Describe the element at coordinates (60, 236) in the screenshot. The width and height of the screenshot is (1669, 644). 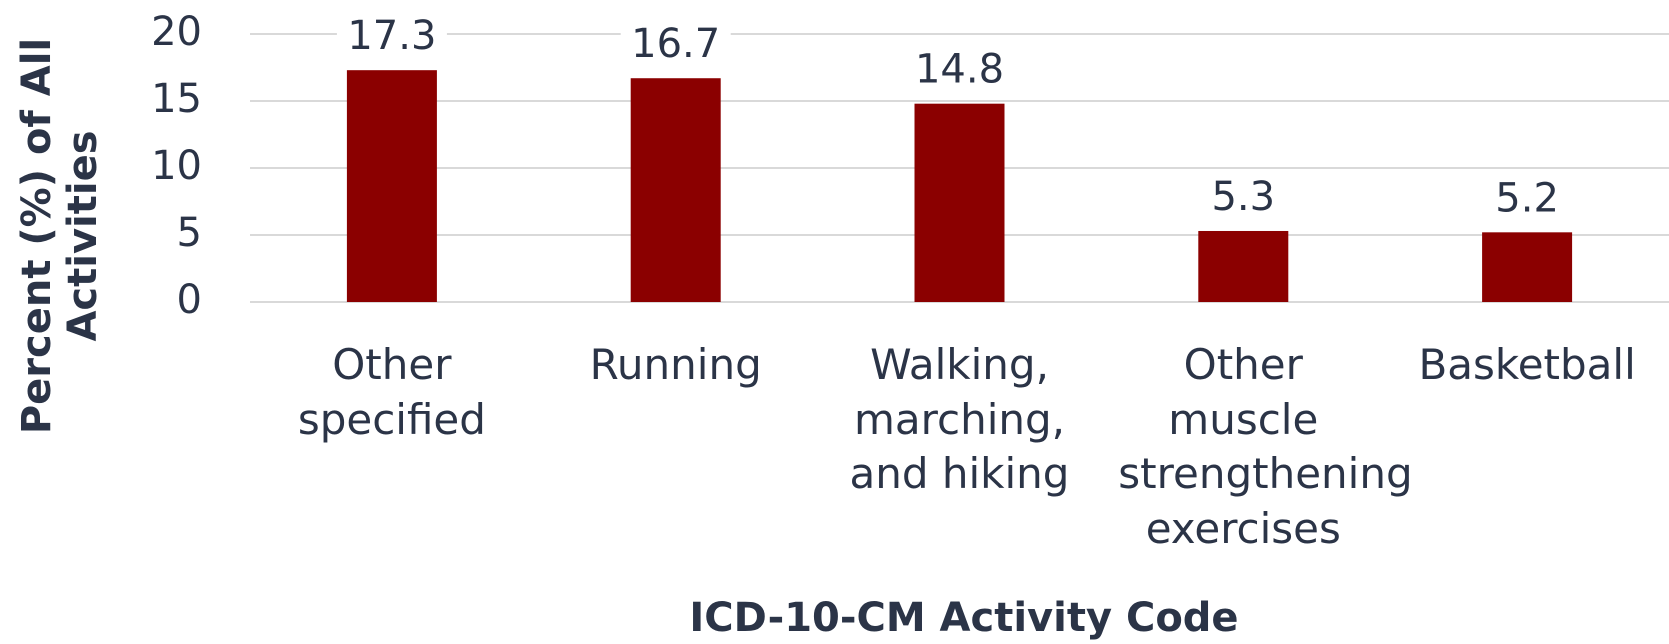
I see `y-axis-title: Percent (%) of All Activities` at that location.